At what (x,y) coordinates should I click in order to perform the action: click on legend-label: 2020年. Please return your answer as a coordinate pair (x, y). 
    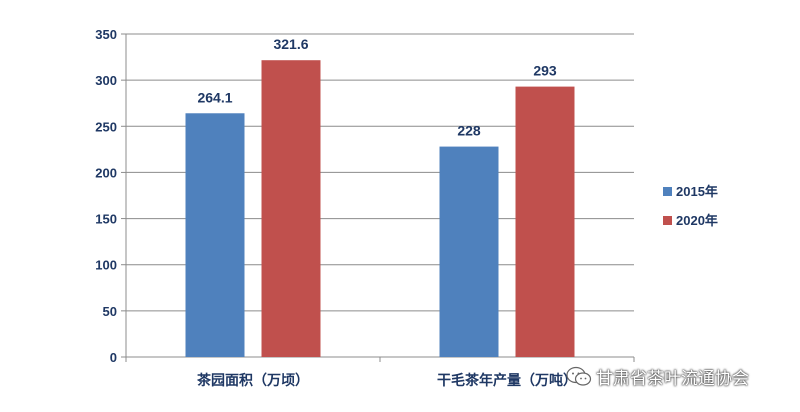
    Looking at the image, I should click on (697, 220).